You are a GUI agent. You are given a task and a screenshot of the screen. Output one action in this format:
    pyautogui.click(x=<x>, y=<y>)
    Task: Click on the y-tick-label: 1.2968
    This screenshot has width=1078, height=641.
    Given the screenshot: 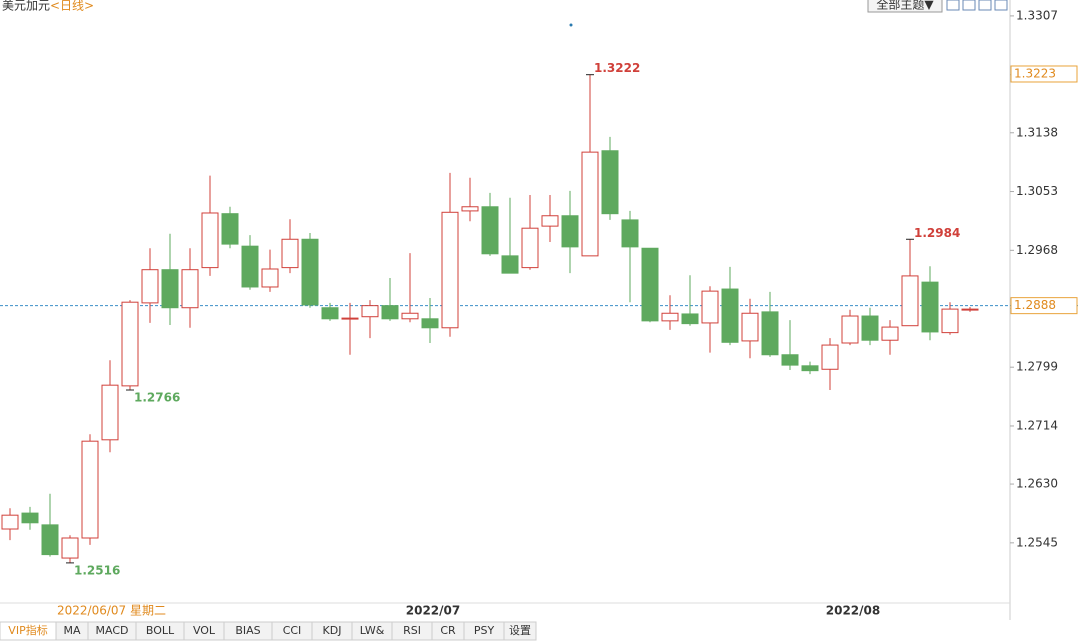 What is the action you would take?
    pyautogui.click(x=1037, y=250)
    